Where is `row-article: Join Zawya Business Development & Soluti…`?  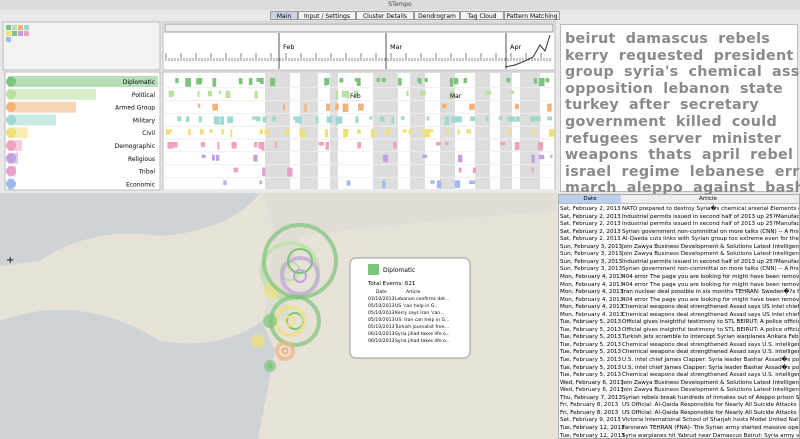 row-article: Join Zawya Business Development & Soluti… is located at coordinates (710, 382).